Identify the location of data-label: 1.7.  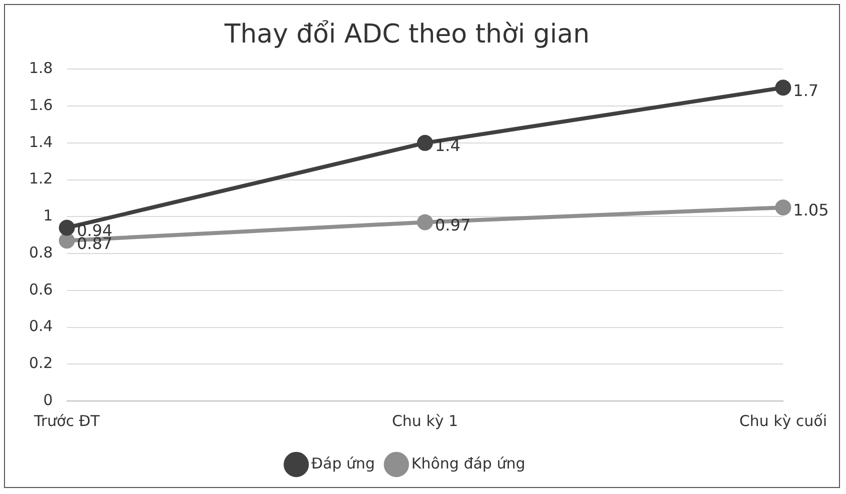
(806, 90).